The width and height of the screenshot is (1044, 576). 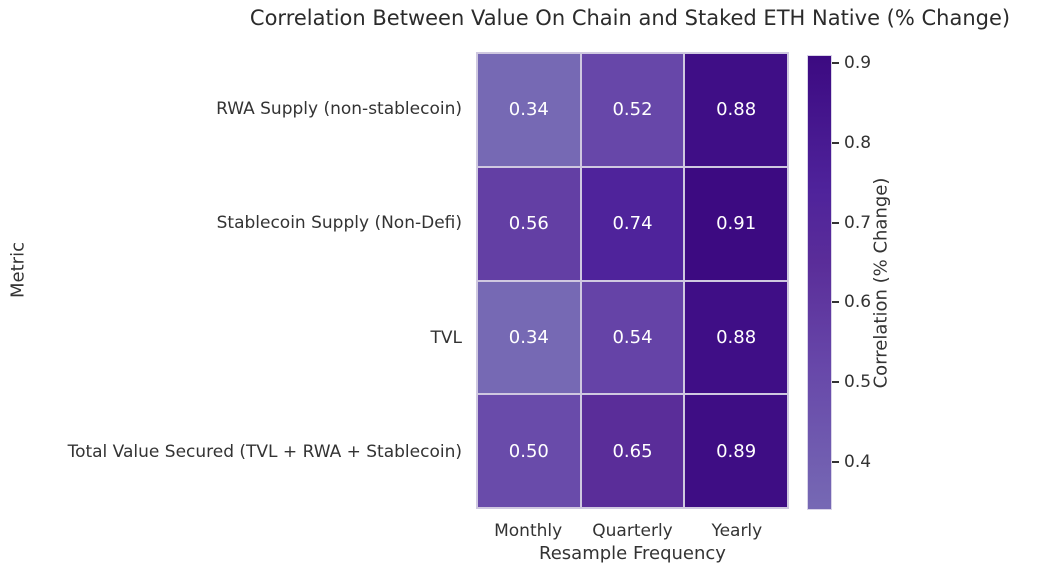 I want to click on cell-value: 0.91, so click(x=736, y=224).